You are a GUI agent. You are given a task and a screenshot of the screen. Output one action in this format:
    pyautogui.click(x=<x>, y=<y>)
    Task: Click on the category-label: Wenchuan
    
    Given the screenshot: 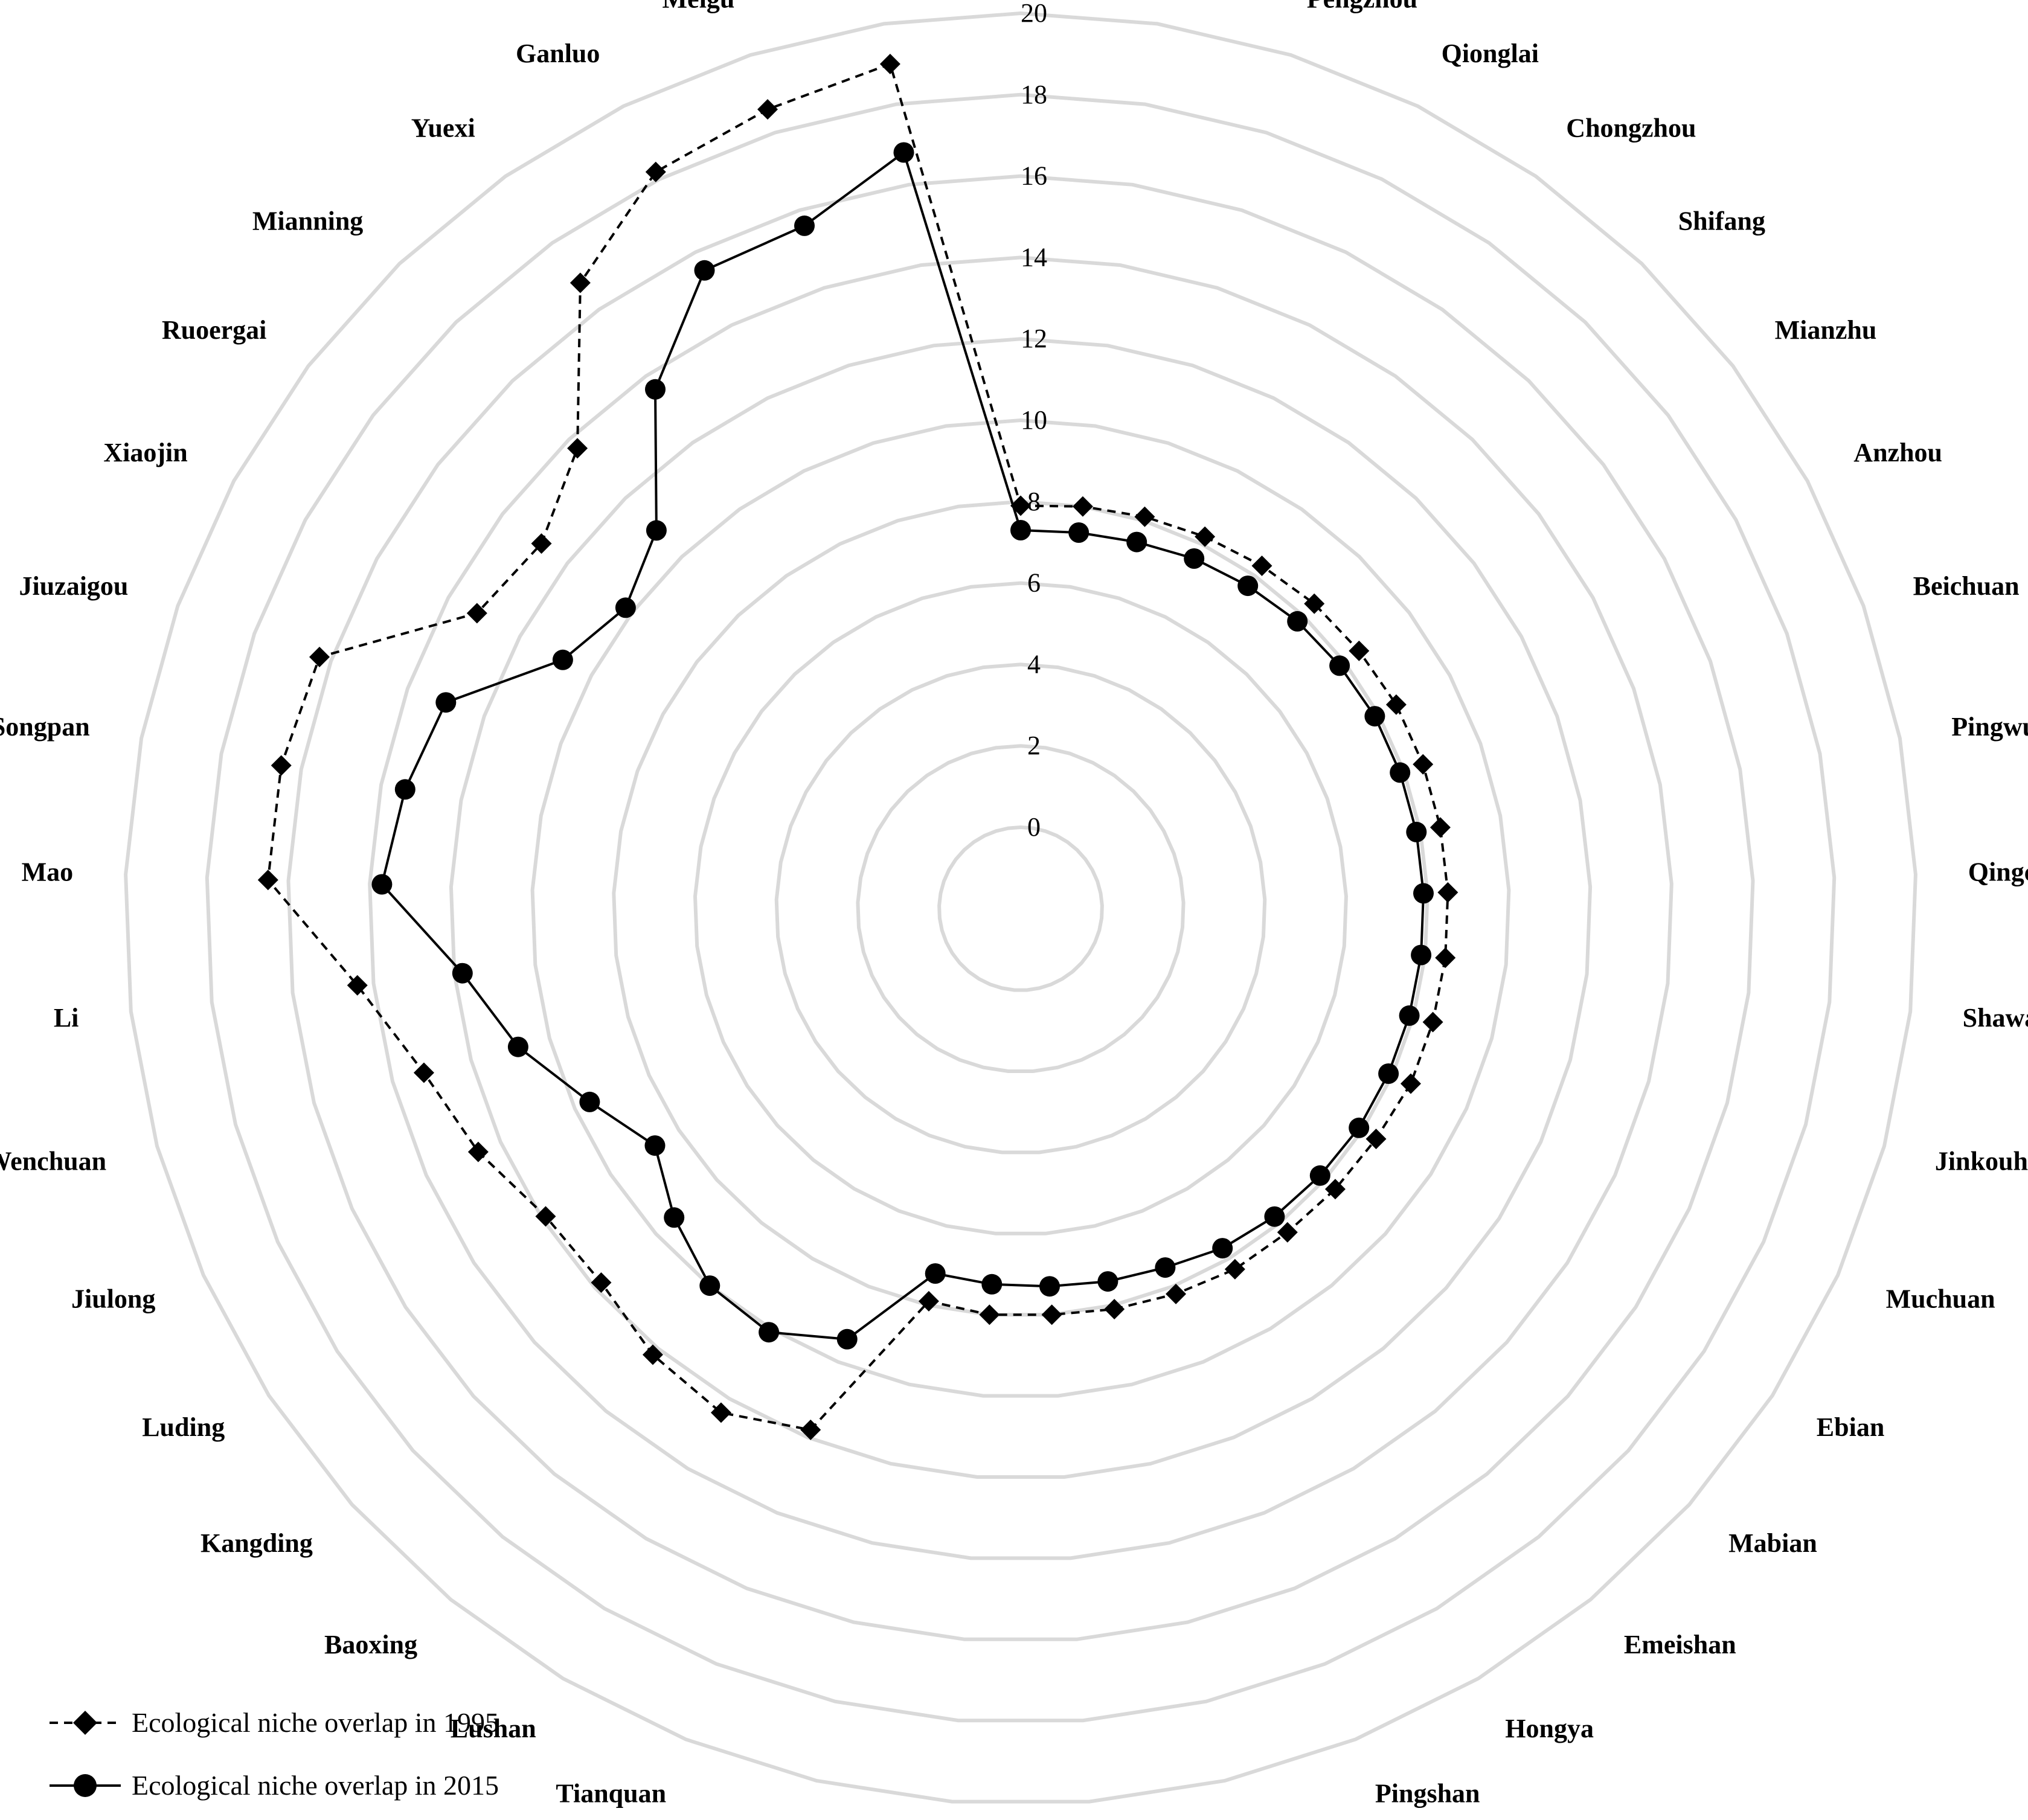 What is the action you would take?
    pyautogui.click(x=53, y=1161)
    